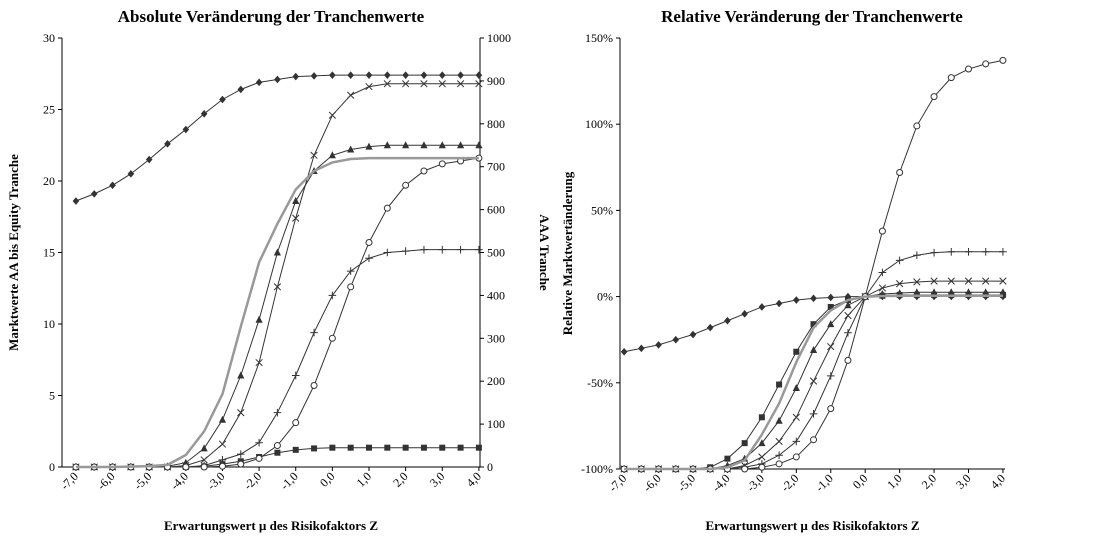  Describe the element at coordinates (364, 479) in the screenshot. I see `x-tick-label: 1,0` at that location.